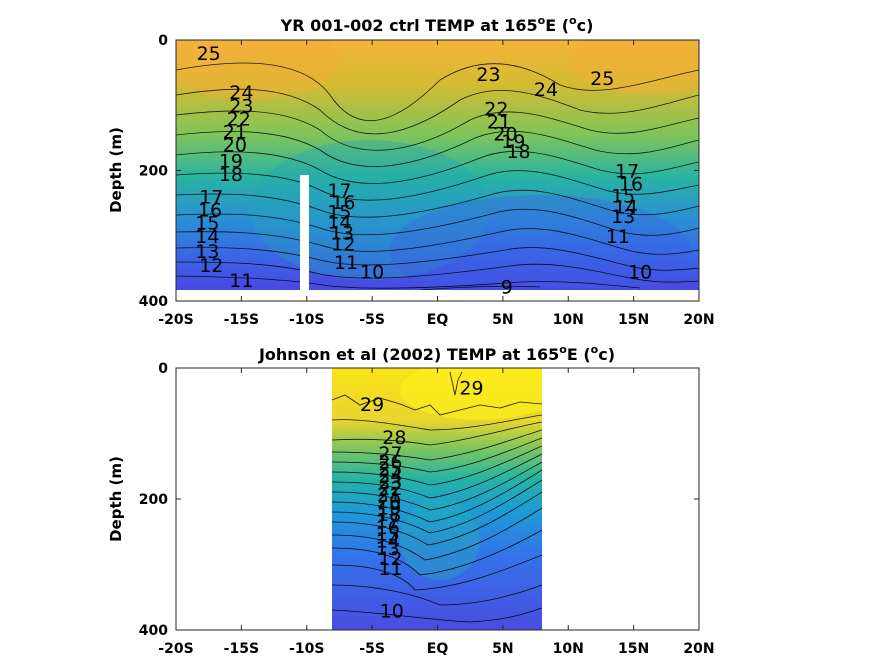  Describe the element at coordinates (390, 463) in the screenshot. I see `contour-label: 26` at that location.